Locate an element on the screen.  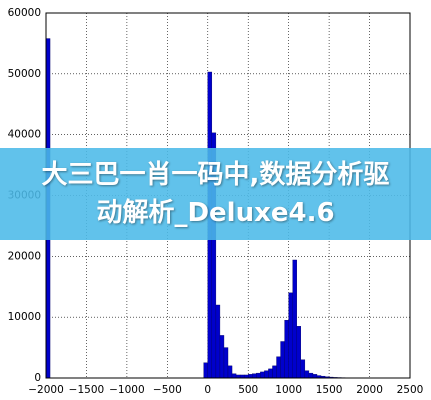
y-tick-label: 0 is located at coordinates (37, 378).